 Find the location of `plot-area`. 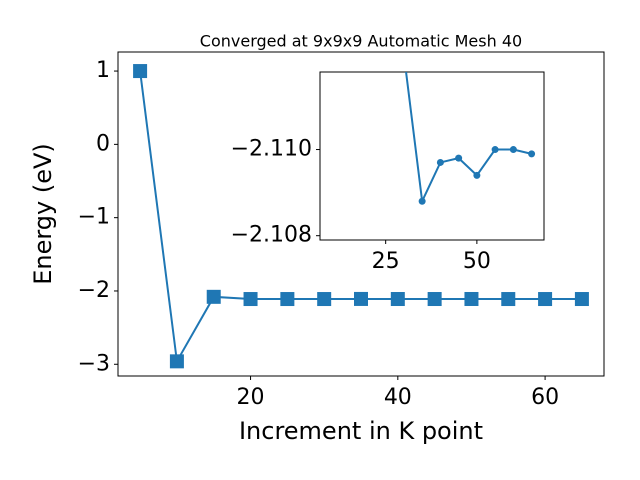

plot-area is located at coordinates (432, 156).